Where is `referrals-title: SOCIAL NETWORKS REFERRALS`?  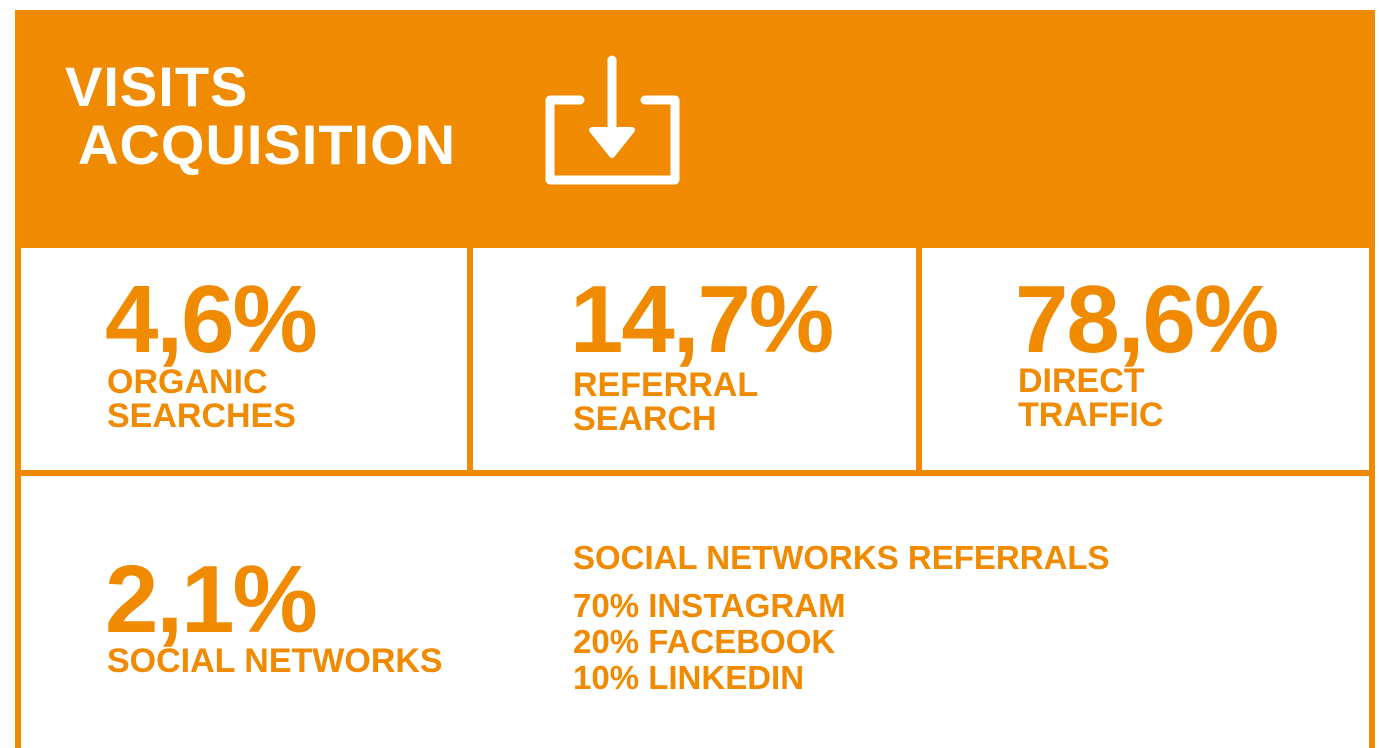 referrals-title: SOCIAL NETWORKS REFERRALS is located at coordinates (841, 557).